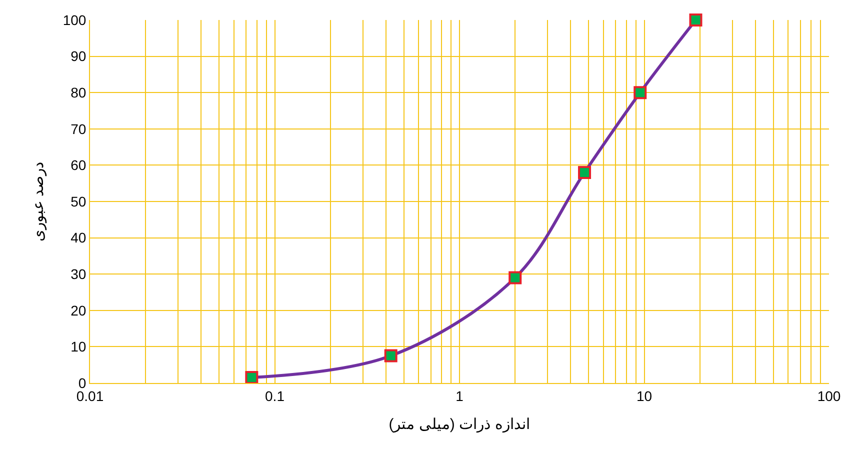  What do you see at coordinates (829, 396) in the screenshot?
I see `x-tick-label: 100` at bounding box center [829, 396].